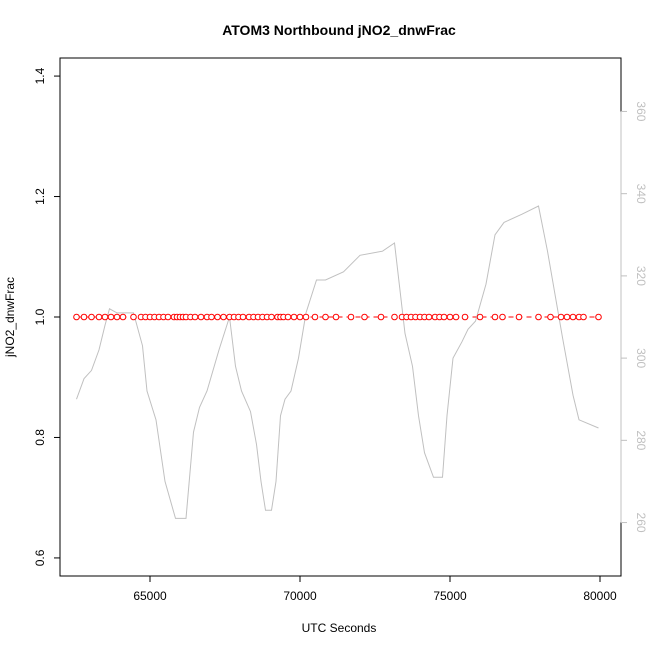 The width and height of the screenshot is (650, 650). What do you see at coordinates (300, 596) in the screenshot?
I see `x-tick-label: 70000` at bounding box center [300, 596].